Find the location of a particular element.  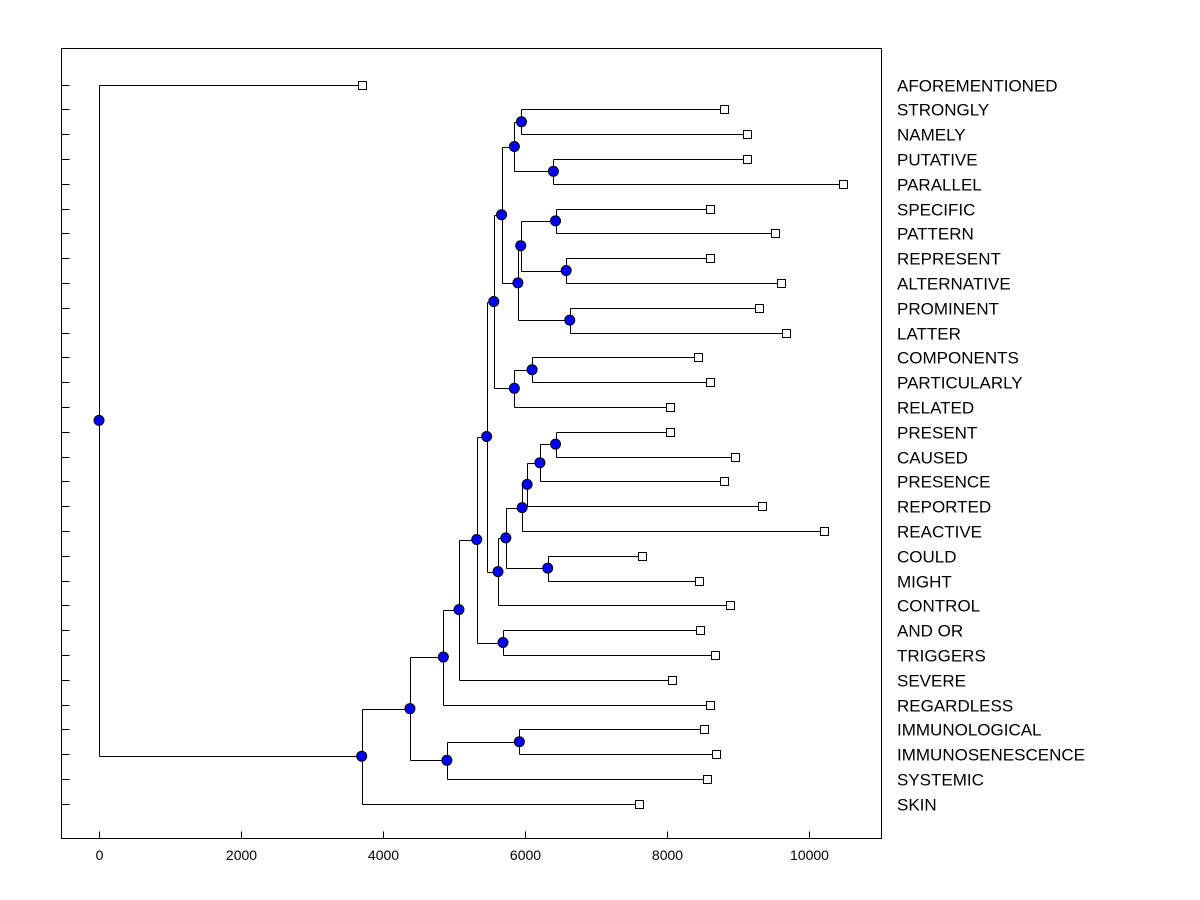

leaf-label: AFOREMENTIONED is located at coordinates (977, 86).